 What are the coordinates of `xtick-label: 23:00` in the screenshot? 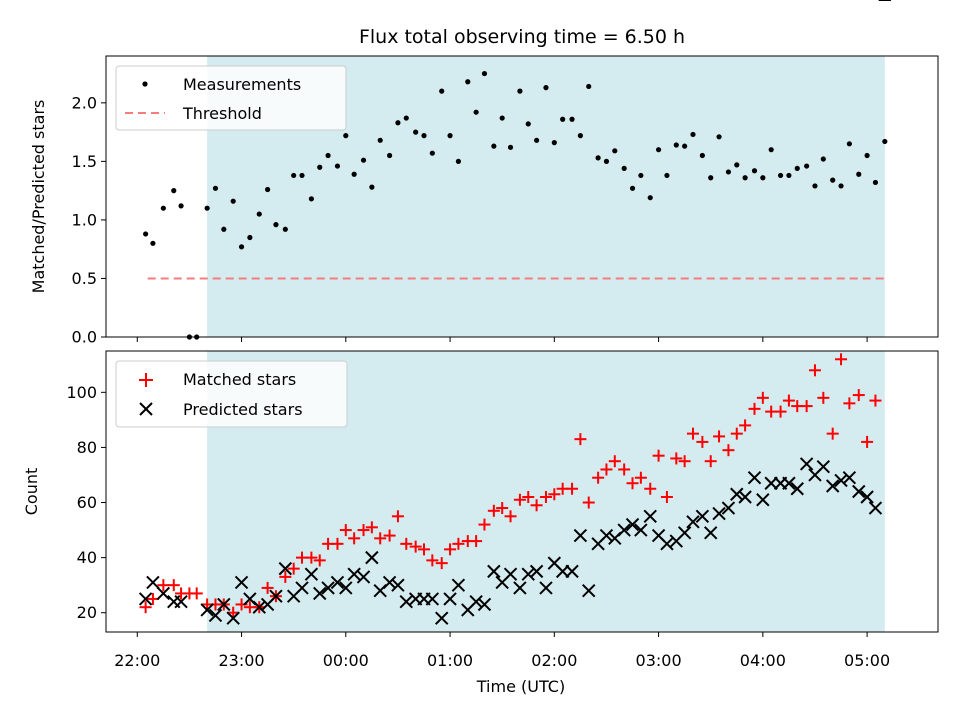 It's located at (241, 660).